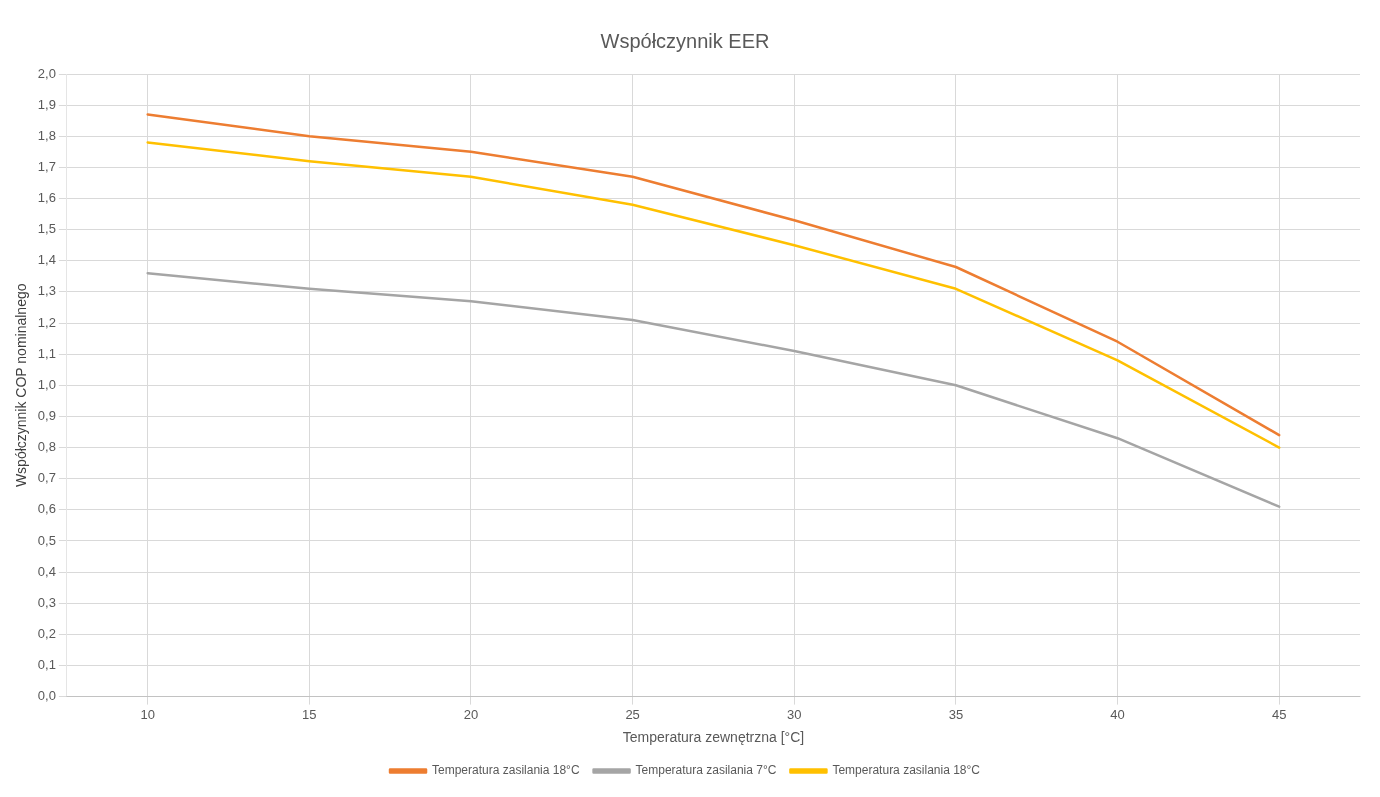 The width and height of the screenshot is (1380, 797). Describe the element at coordinates (1117, 714) in the screenshot. I see `x-tick-label: 40` at that location.